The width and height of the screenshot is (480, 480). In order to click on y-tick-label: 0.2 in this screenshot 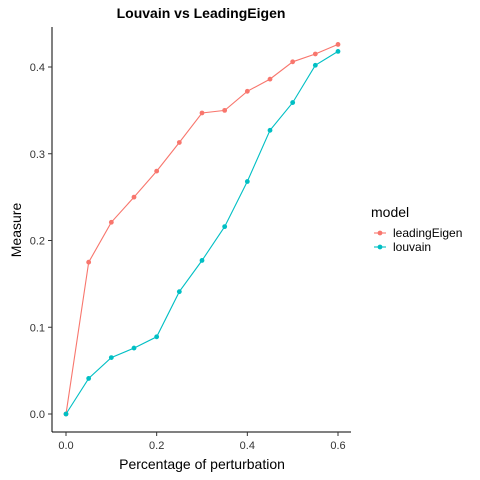, I will do `click(37, 242)`.